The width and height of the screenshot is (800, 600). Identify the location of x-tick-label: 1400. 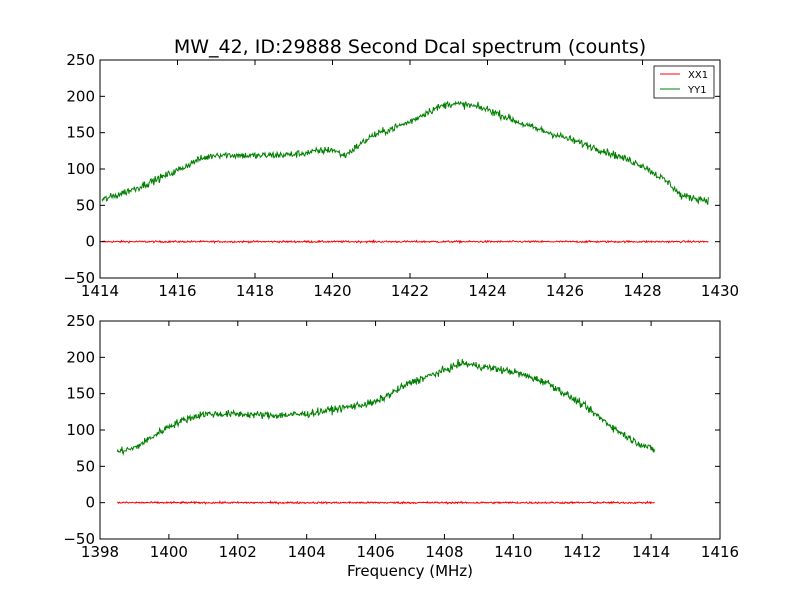
(169, 552).